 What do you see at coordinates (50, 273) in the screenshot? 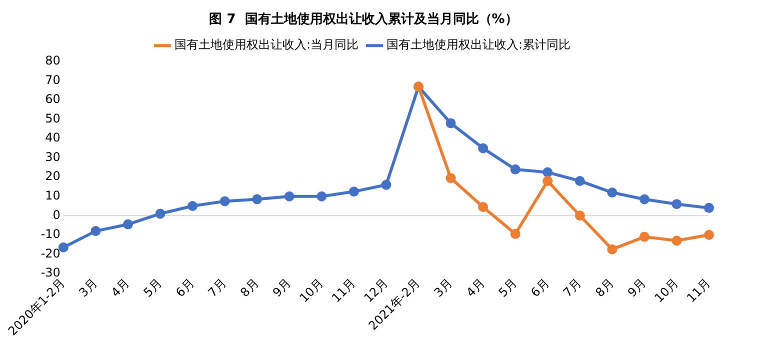
I see `y-tick-label: -30` at bounding box center [50, 273].